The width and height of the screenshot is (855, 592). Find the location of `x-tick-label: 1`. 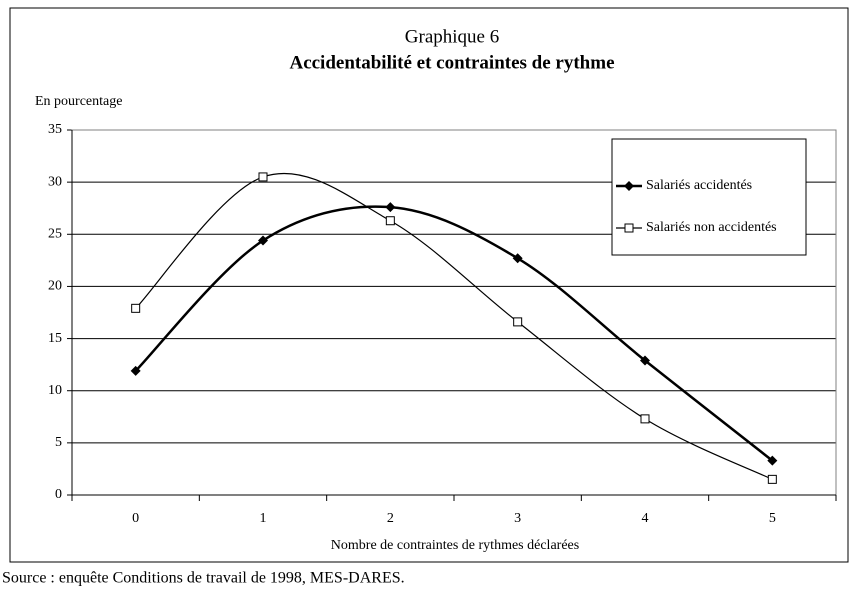

x-tick-label: 1 is located at coordinates (263, 518).